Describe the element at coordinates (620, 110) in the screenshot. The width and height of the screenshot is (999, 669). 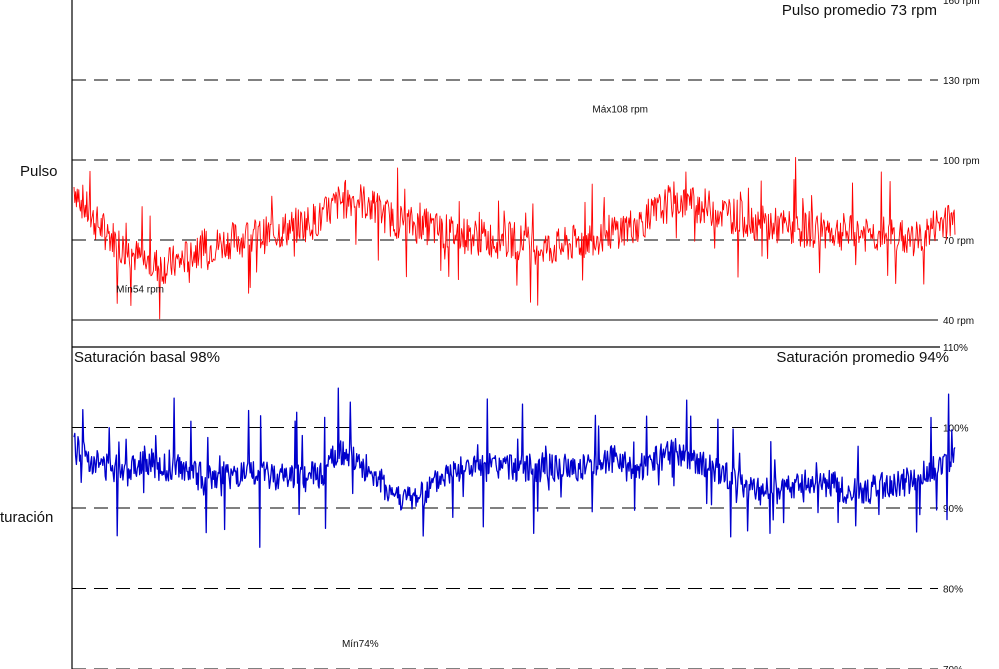
I see `pulse-annotation: Máx108 rpm` at that location.